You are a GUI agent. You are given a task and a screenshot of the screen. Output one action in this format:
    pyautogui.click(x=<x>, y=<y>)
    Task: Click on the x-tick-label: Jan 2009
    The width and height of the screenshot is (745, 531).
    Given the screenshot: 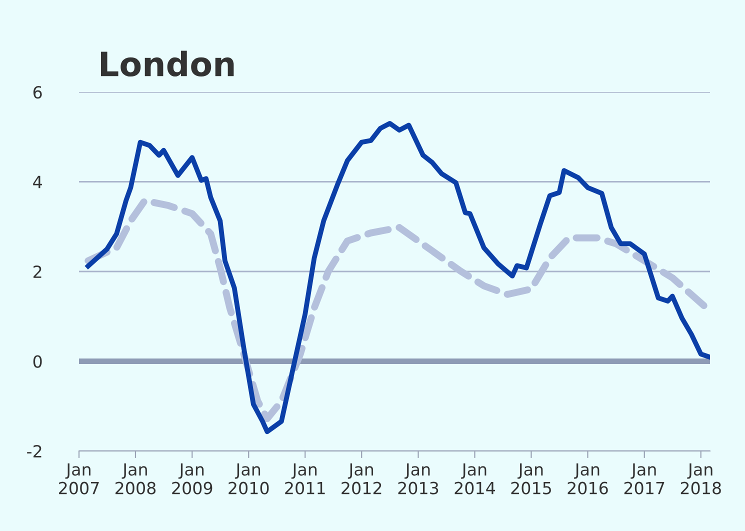 What is the action you would take?
    pyautogui.click(x=192, y=478)
    